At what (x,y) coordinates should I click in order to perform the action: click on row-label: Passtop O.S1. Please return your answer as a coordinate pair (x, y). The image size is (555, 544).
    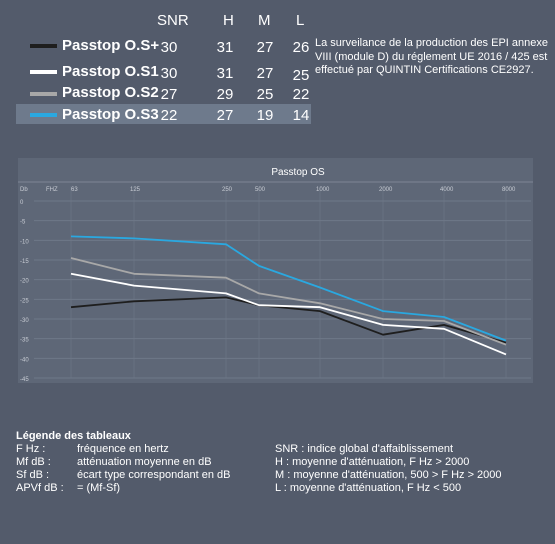
    Looking at the image, I should click on (110, 71).